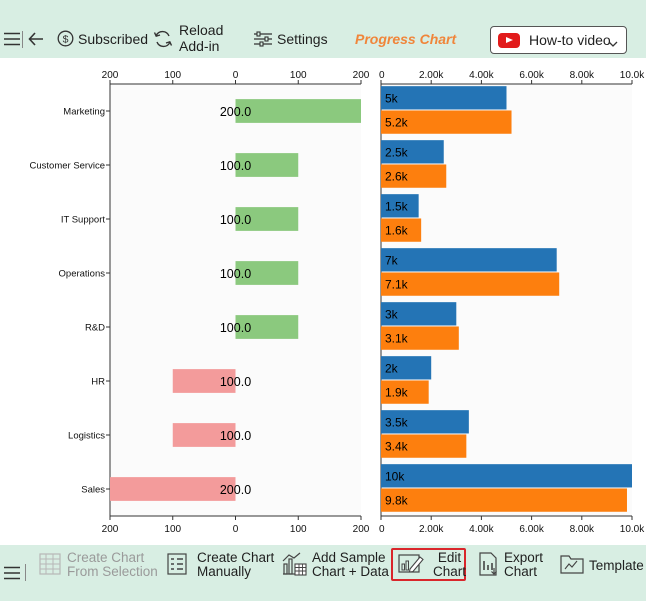 The height and width of the screenshot is (601, 646). I want to click on howto-video-dropdown: How-to video, so click(558, 40).